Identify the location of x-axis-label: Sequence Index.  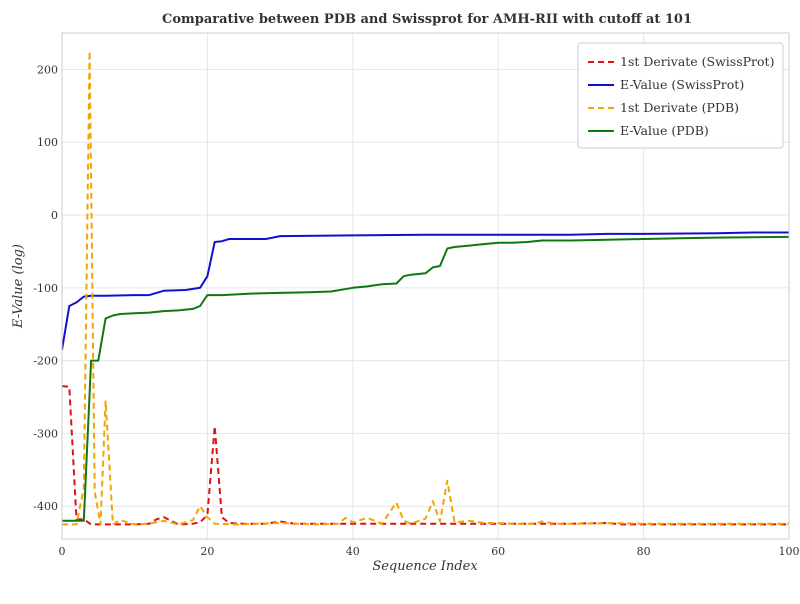
(425, 566).